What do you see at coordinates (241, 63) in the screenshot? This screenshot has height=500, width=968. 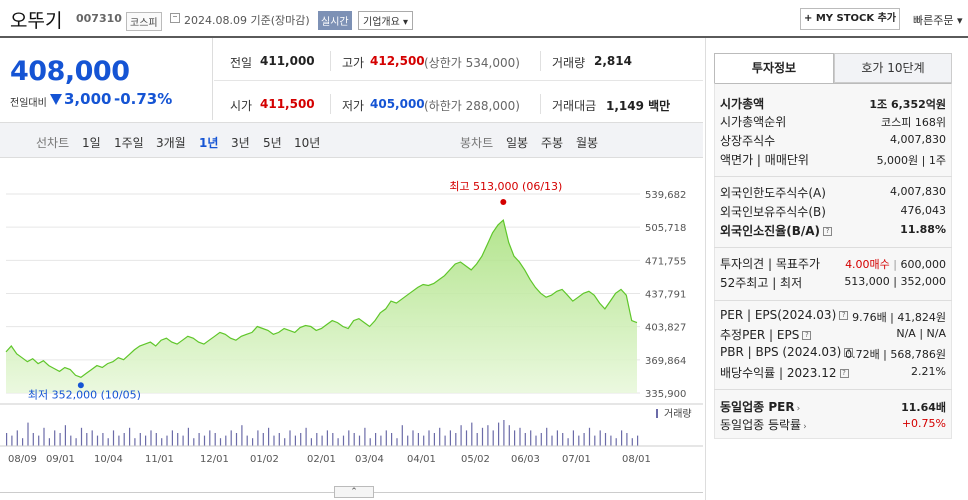 I see `prev-label: 전일` at bounding box center [241, 63].